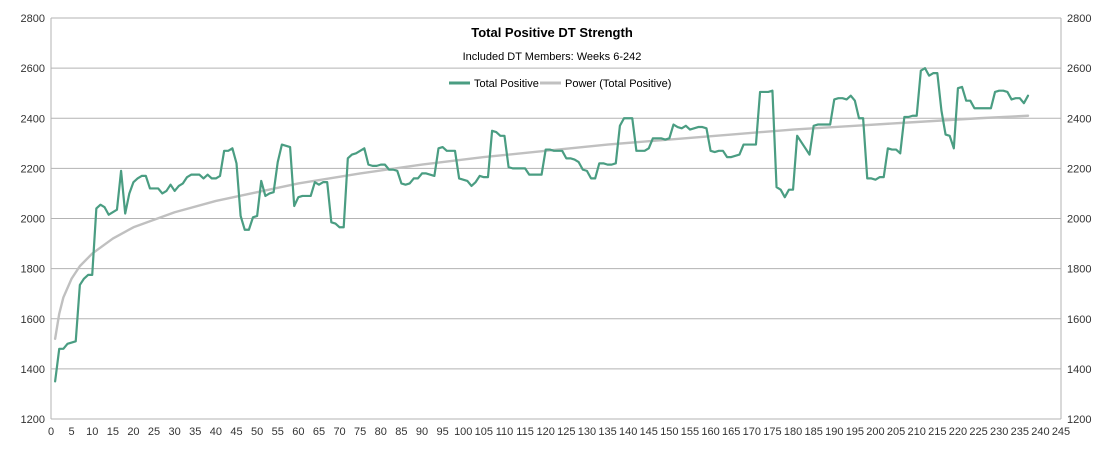 The width and height of the screenshot is (1113, 449). I want to click on right-y-axis: 1200 1400 1600 1800 2000 2200 2400 2600 2800, so click(1079, 219).